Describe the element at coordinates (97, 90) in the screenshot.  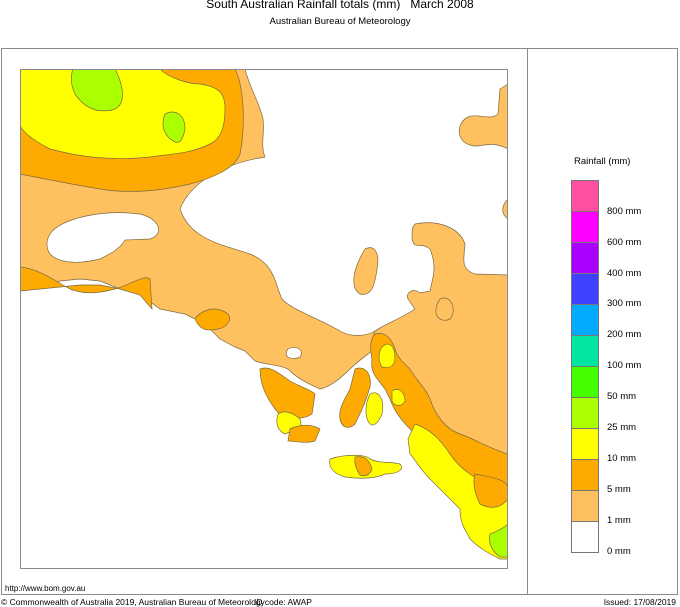
I see `zone-25-50mm-nw1` at that location.